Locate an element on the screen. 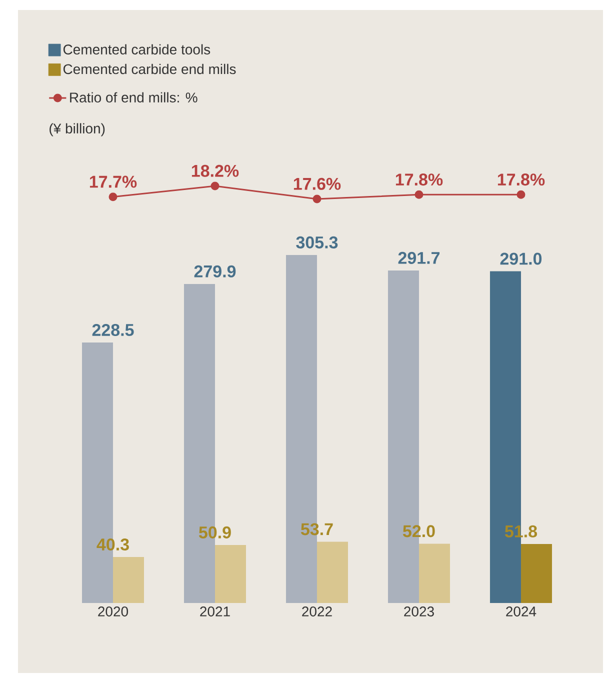 This screenshot has width=608, height=675. x-tick-label: 2020 is located at coordinates (113, 611).